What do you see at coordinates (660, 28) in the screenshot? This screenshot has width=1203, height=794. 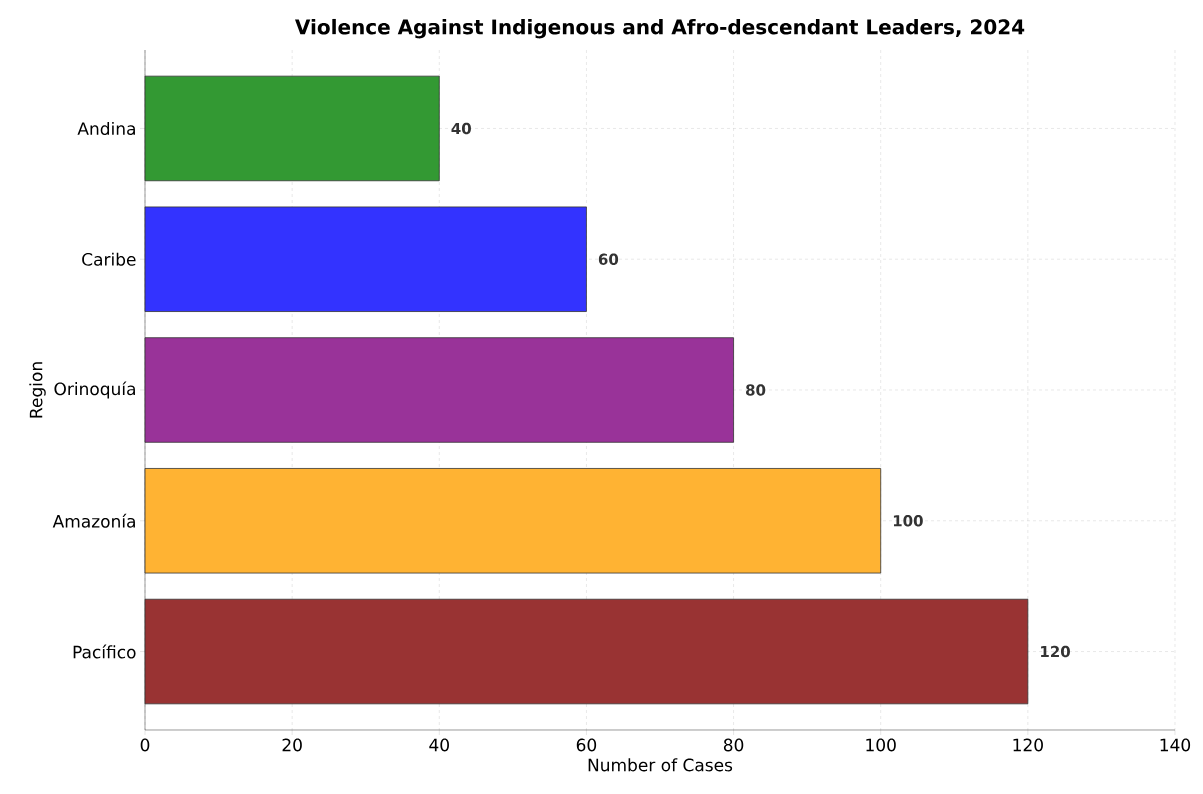 I see `chart-title: Violence Against Indigenous and Afro-descendant Leaders, 2024` at bounding box center [660, 28].